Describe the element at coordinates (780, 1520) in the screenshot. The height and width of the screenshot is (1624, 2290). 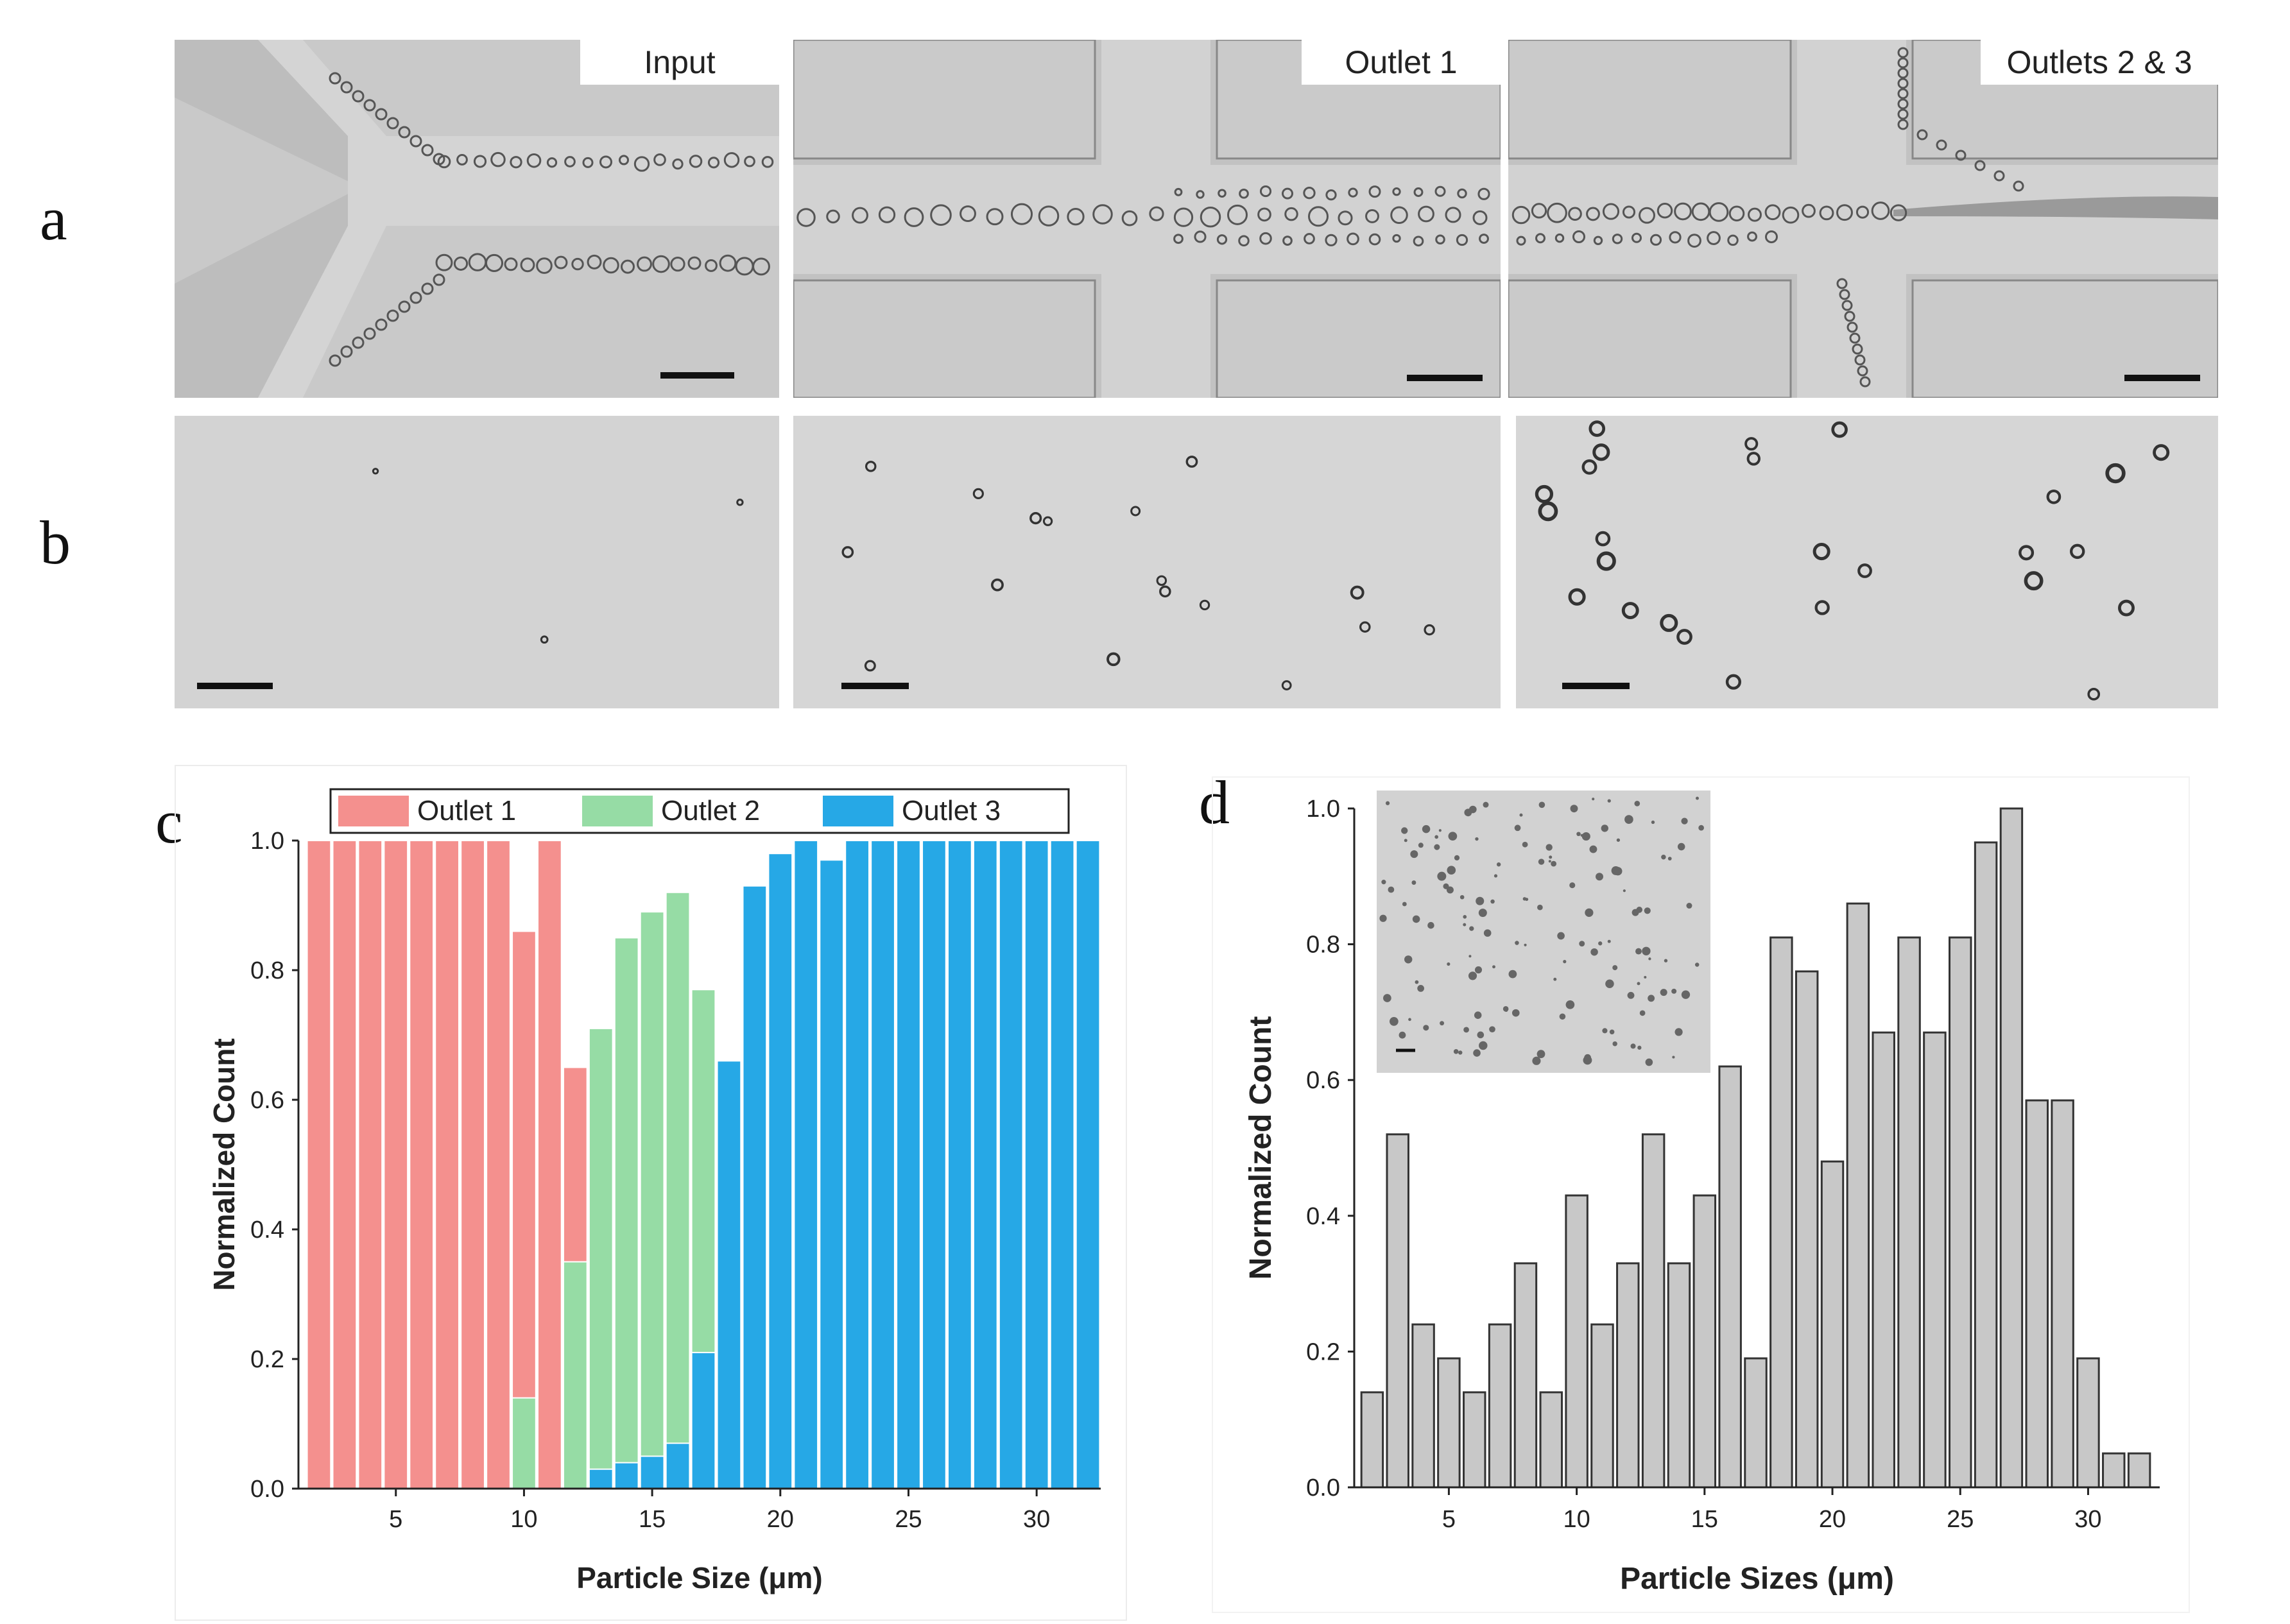
I see `x-tick-label: 20` at that location.